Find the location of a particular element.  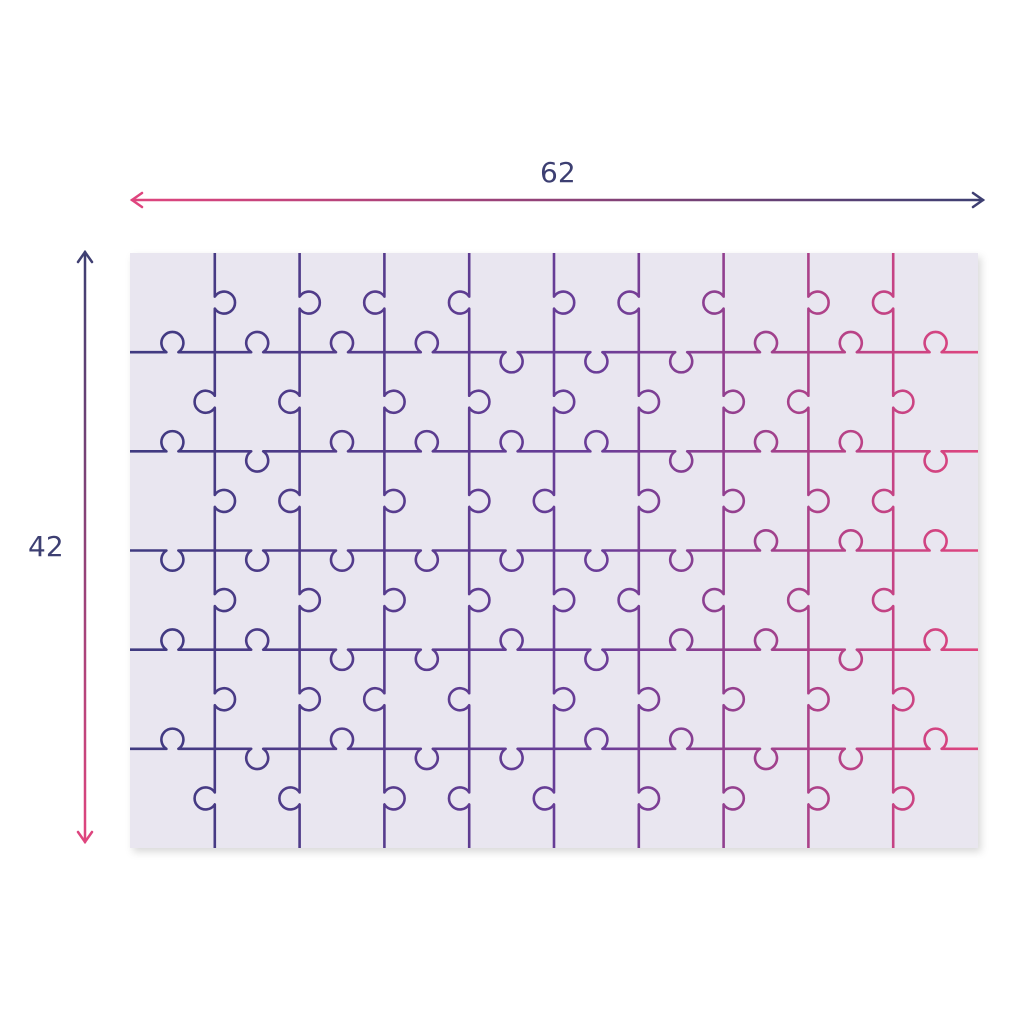

width-label: 62 is located at coordinates (558, 172).